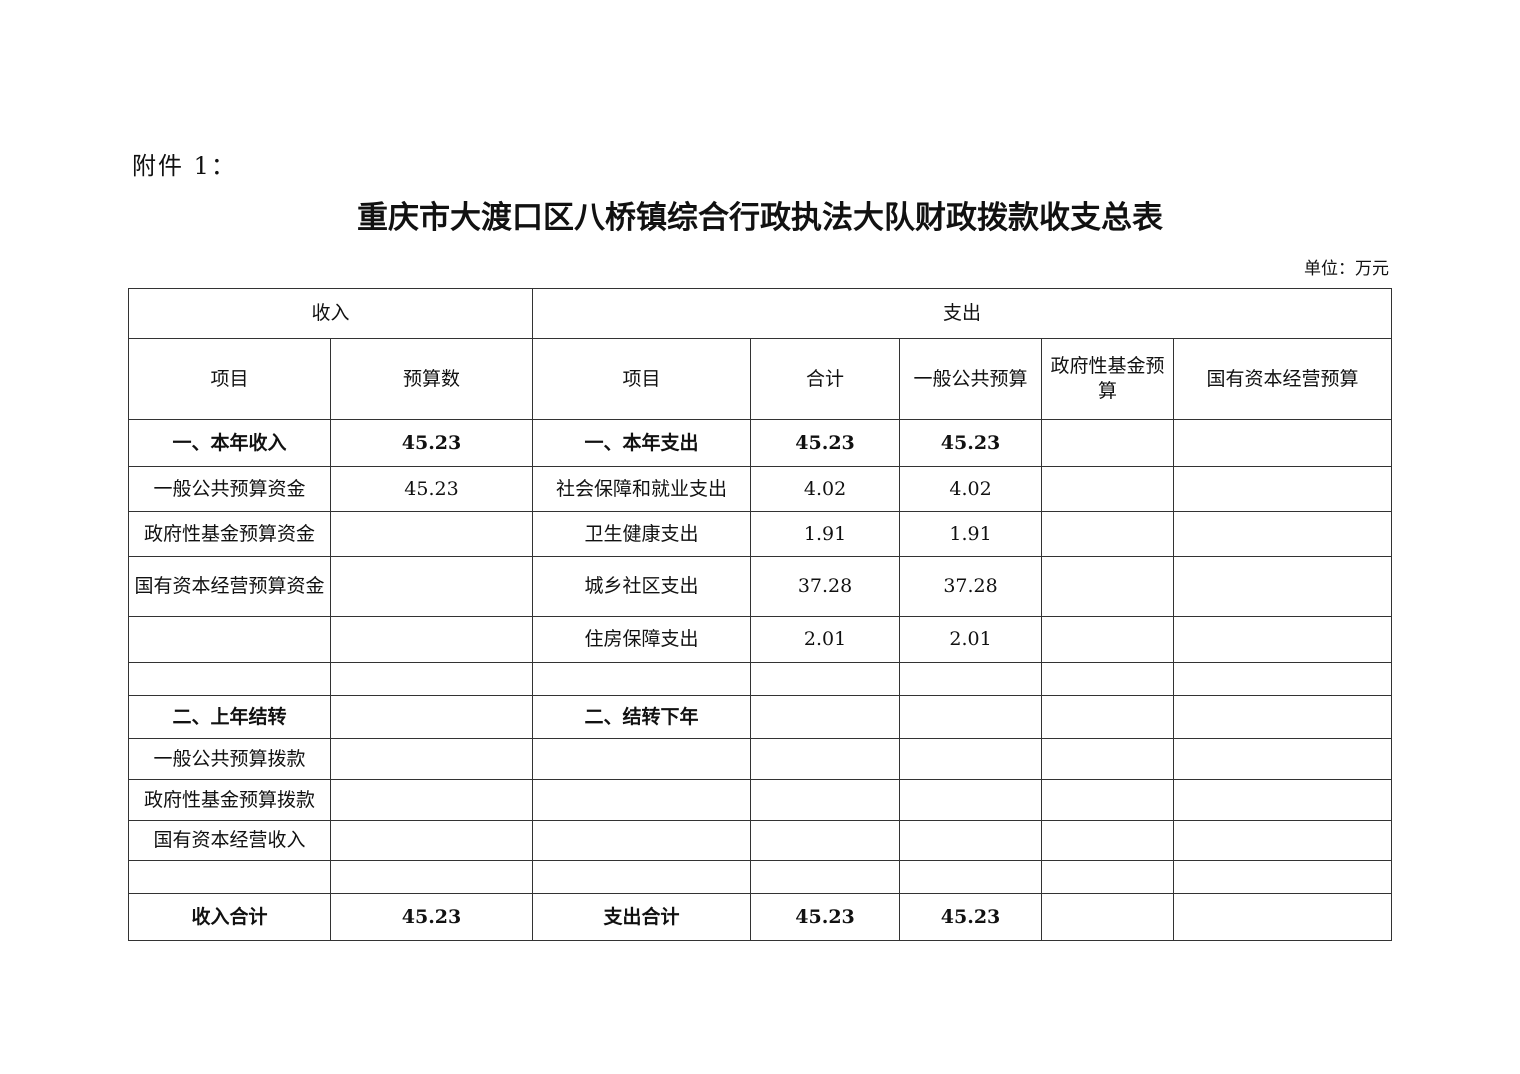 The image size is (1520, 1074). I want to click on table-row: 一、本年收入 45.23 一、本年支出 45.23 45.23, so click(760, 443).